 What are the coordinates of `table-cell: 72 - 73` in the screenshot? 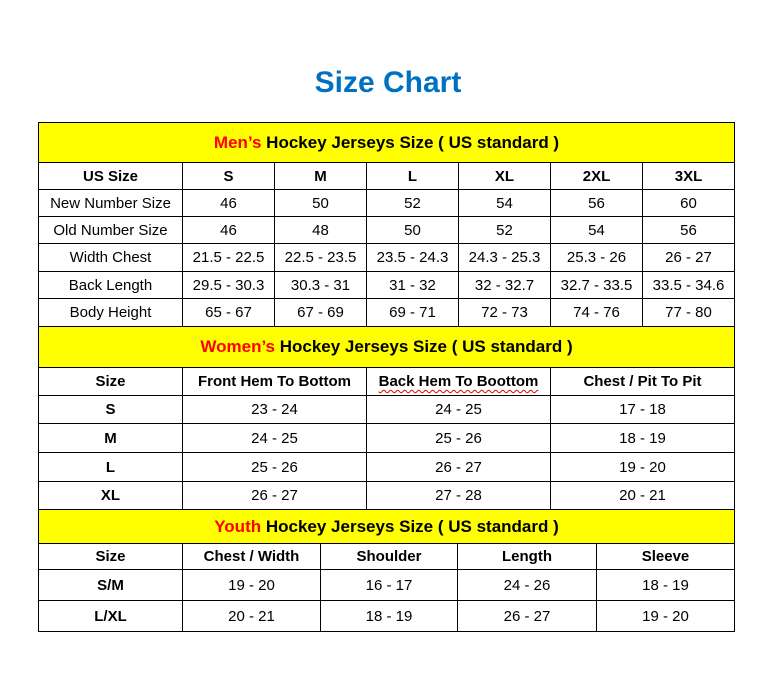 It's located at (504, 312).